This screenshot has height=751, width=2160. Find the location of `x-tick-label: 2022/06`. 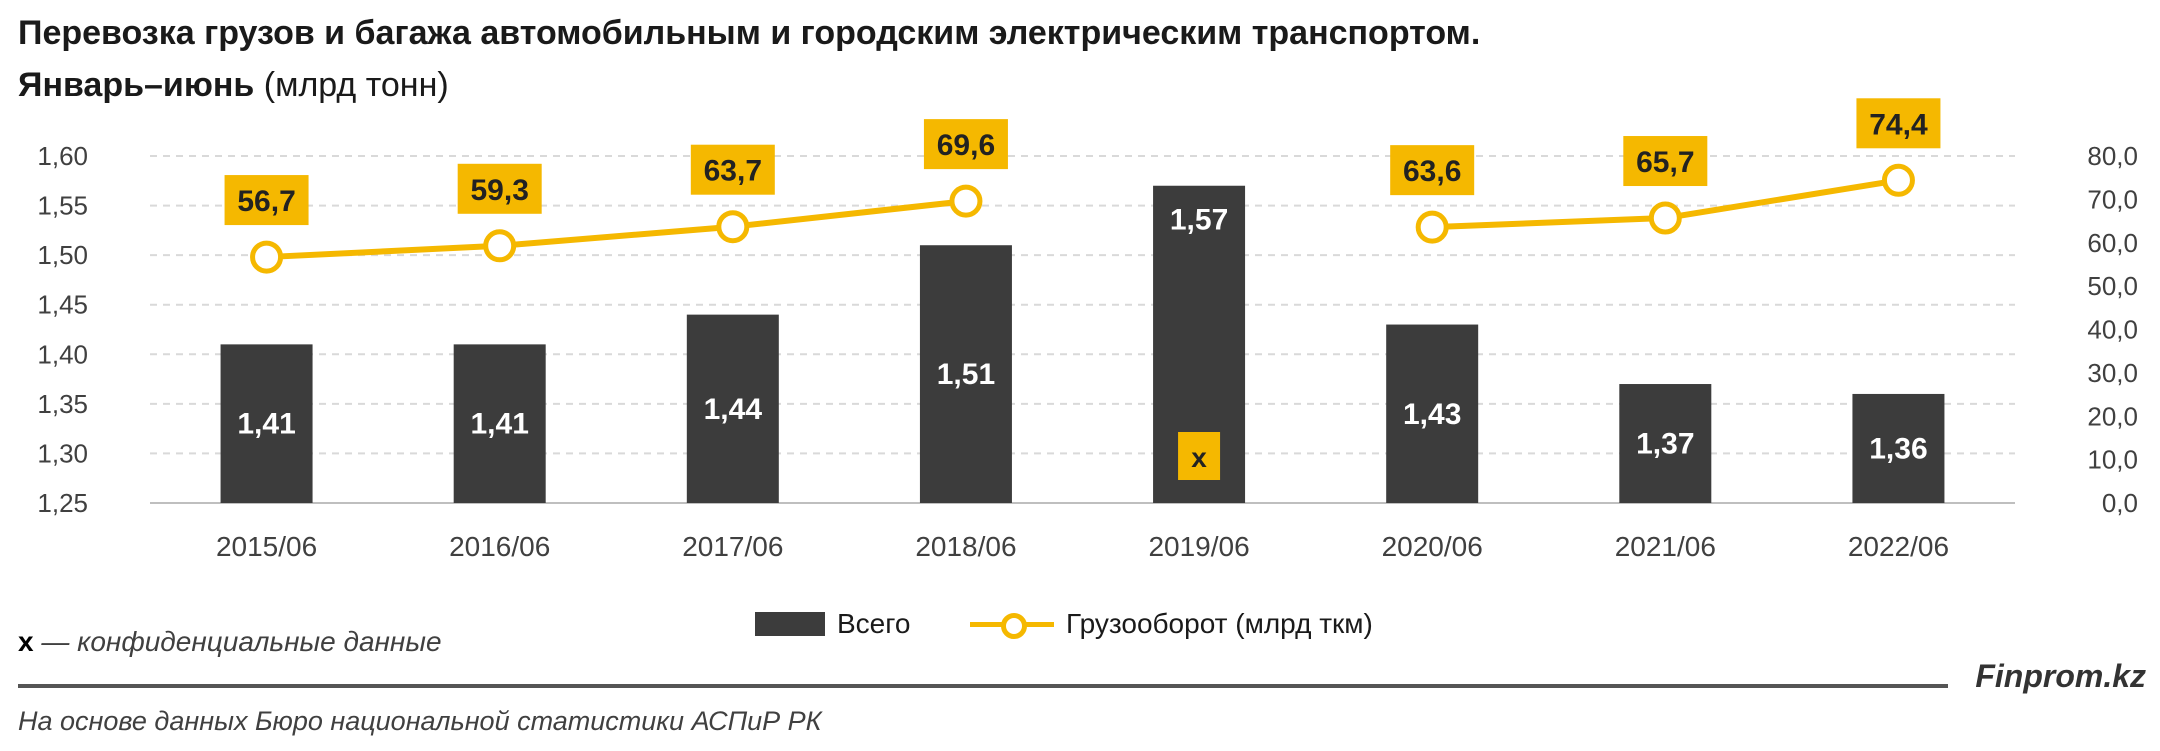

x-tick-label: 2022/06 is located at coordinates (1898, 546).